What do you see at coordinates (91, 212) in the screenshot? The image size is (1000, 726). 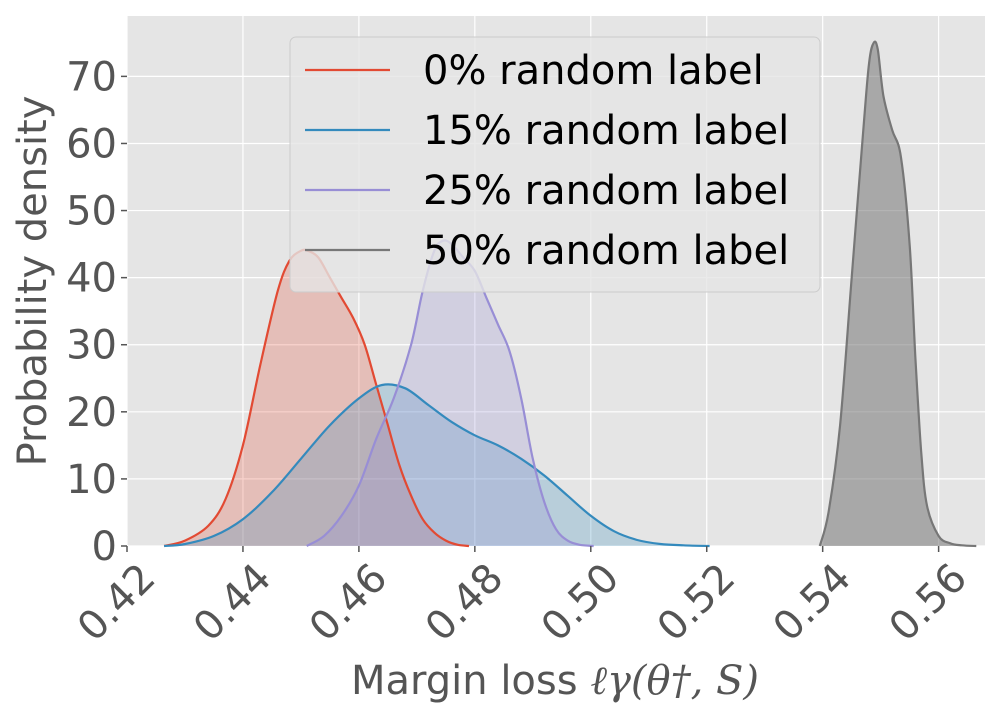 I see `y-tick-label: 50` at bounding box center [91, 212].